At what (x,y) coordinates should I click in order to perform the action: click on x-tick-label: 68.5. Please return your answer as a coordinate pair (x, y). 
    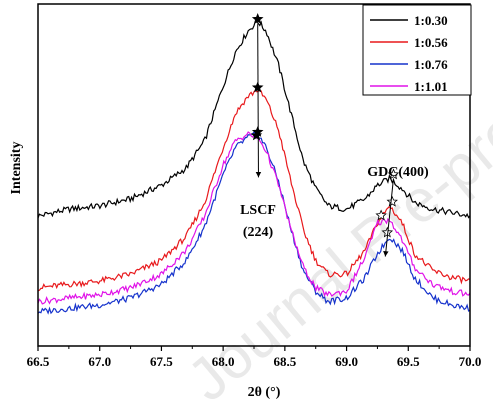
    Looking at the image, I should click on (284, 361).